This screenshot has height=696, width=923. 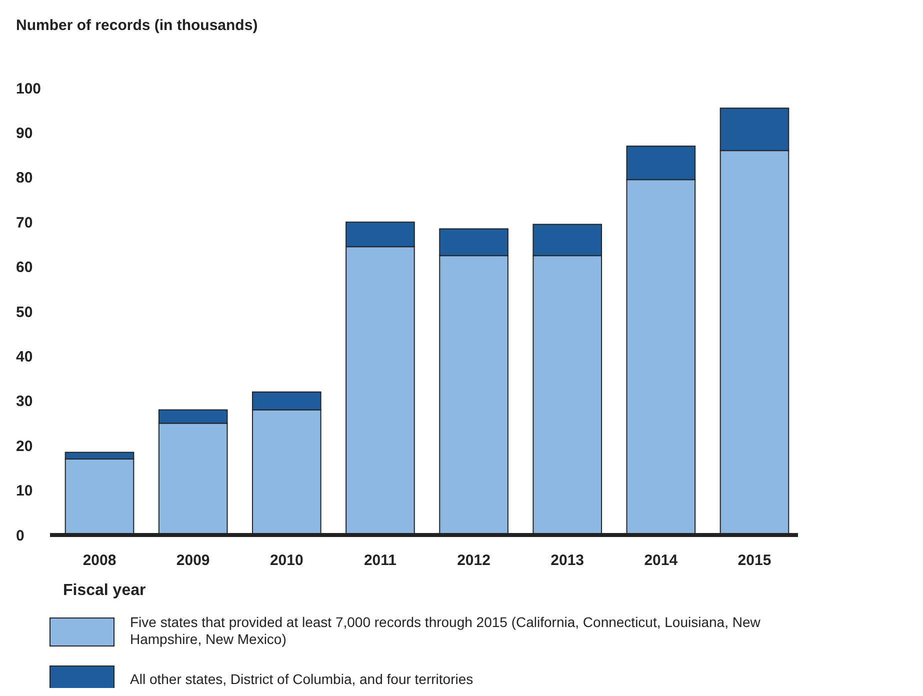 I want to click on x-tick-label: 2013, so click(x=567, y=560).